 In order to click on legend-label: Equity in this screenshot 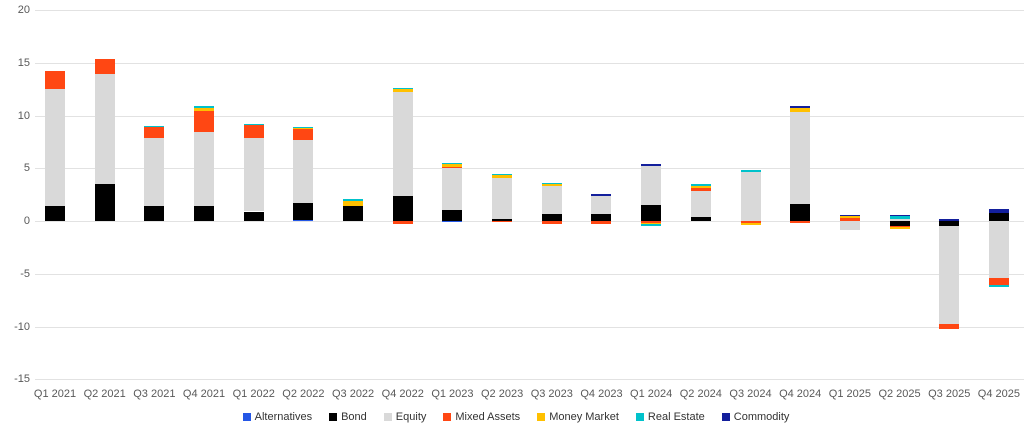, I will do `click(411, 417)`.